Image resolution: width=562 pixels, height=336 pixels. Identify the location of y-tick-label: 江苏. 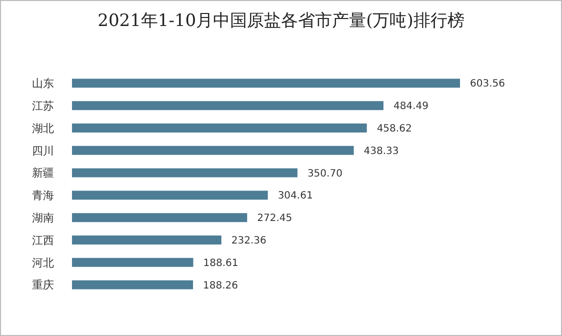
(43, 105).